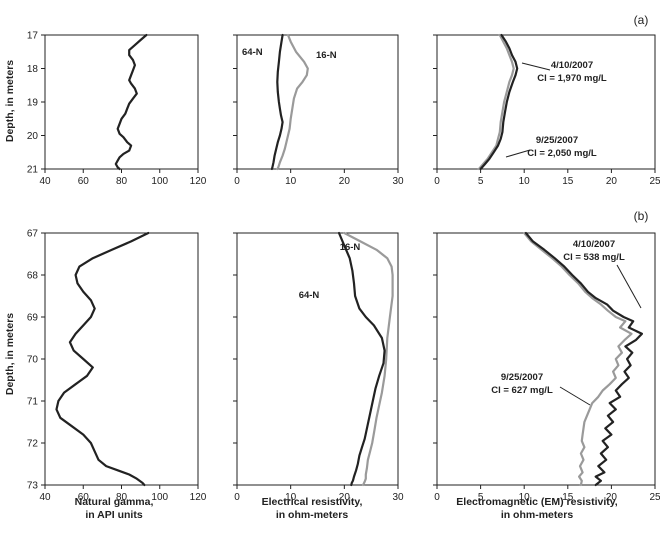  I want to click on annotation-a-date2: 9/25/2007, so click(557, 140).